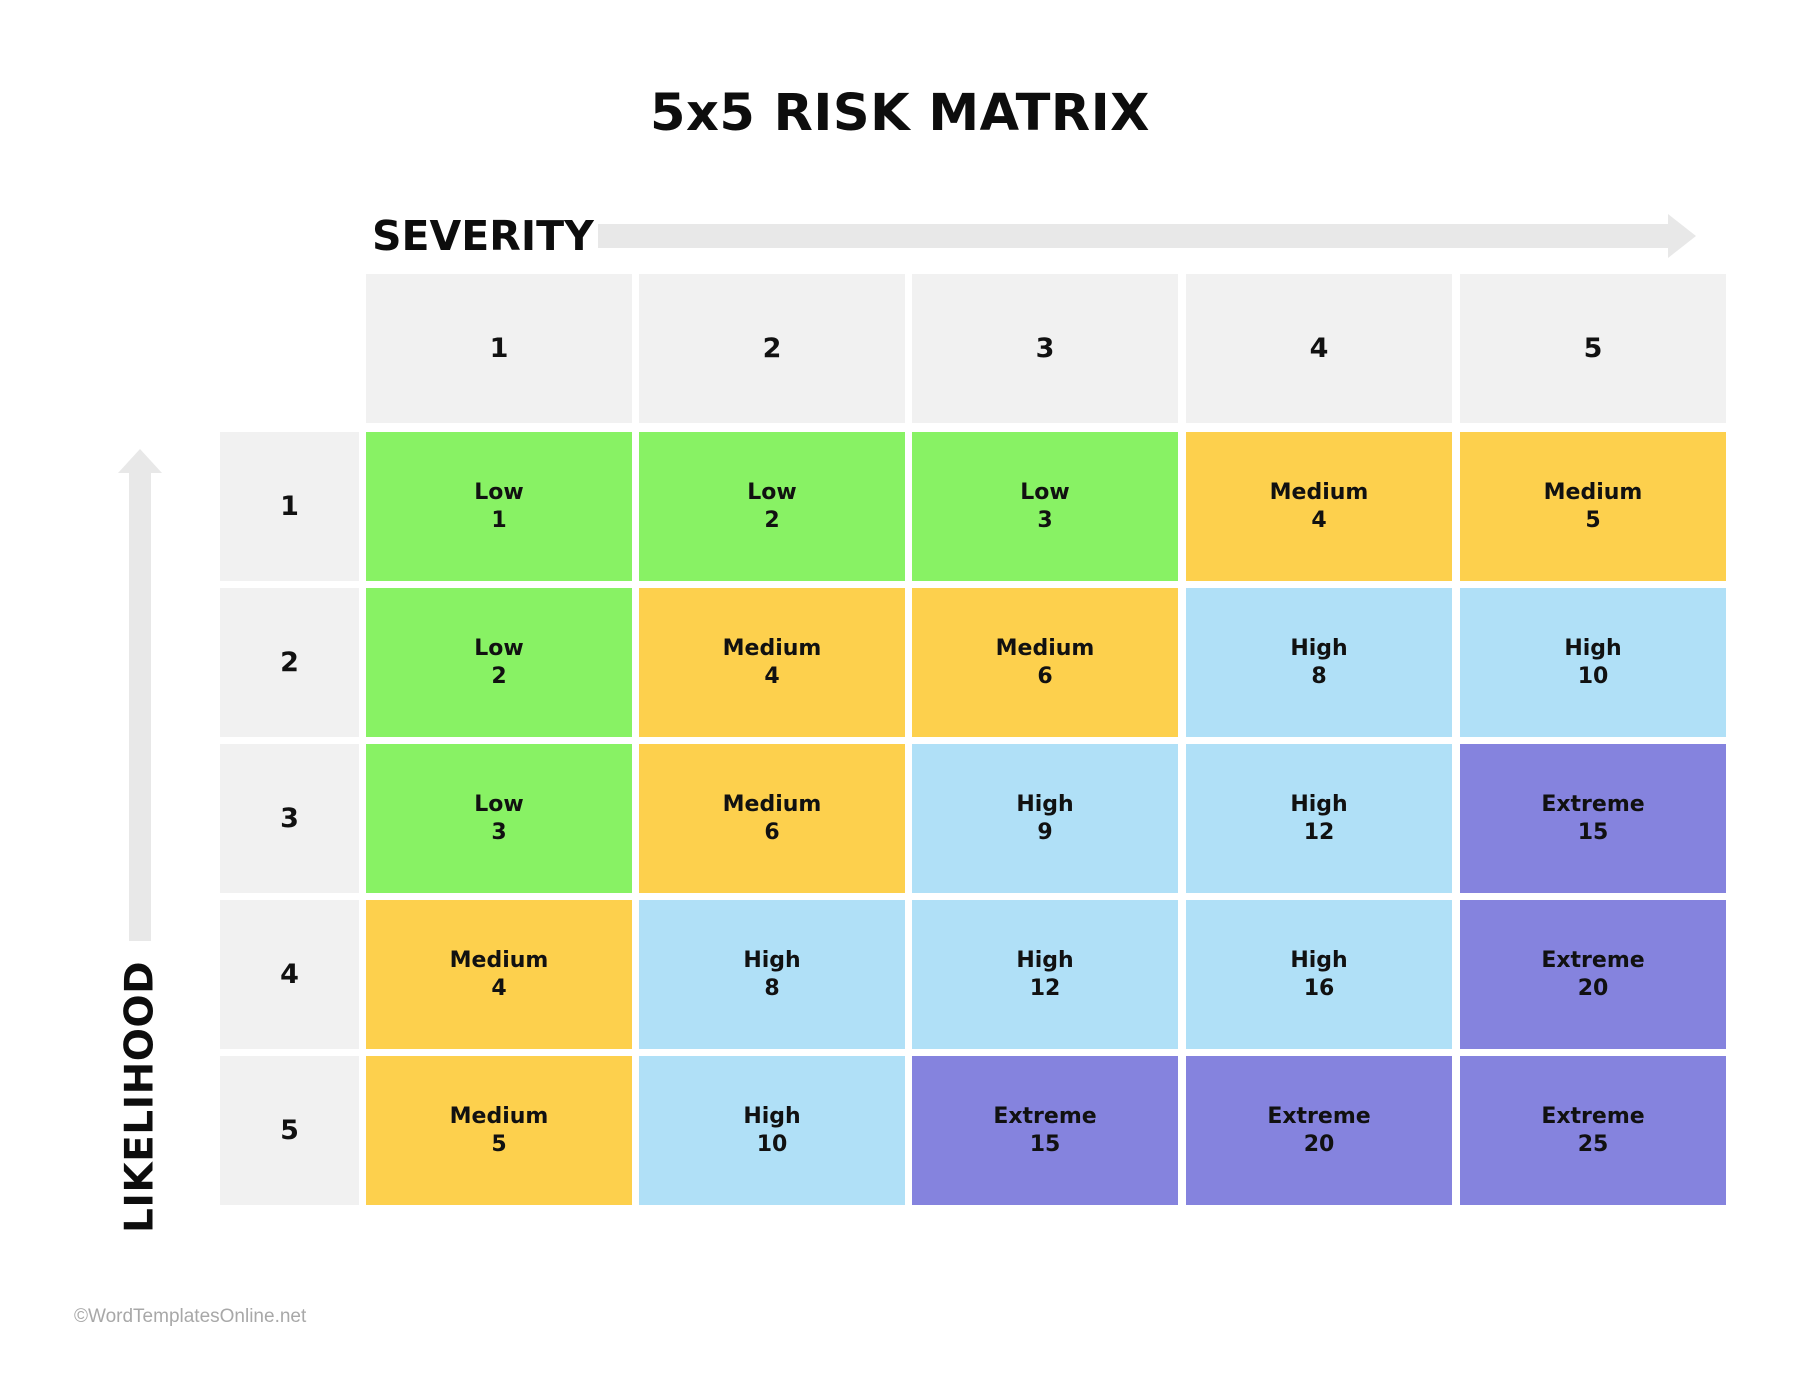 Image resolution: width=1800 pixels, height=1395 pixels. I want to click on likelihood-header-3: 3, so click(289, 818).